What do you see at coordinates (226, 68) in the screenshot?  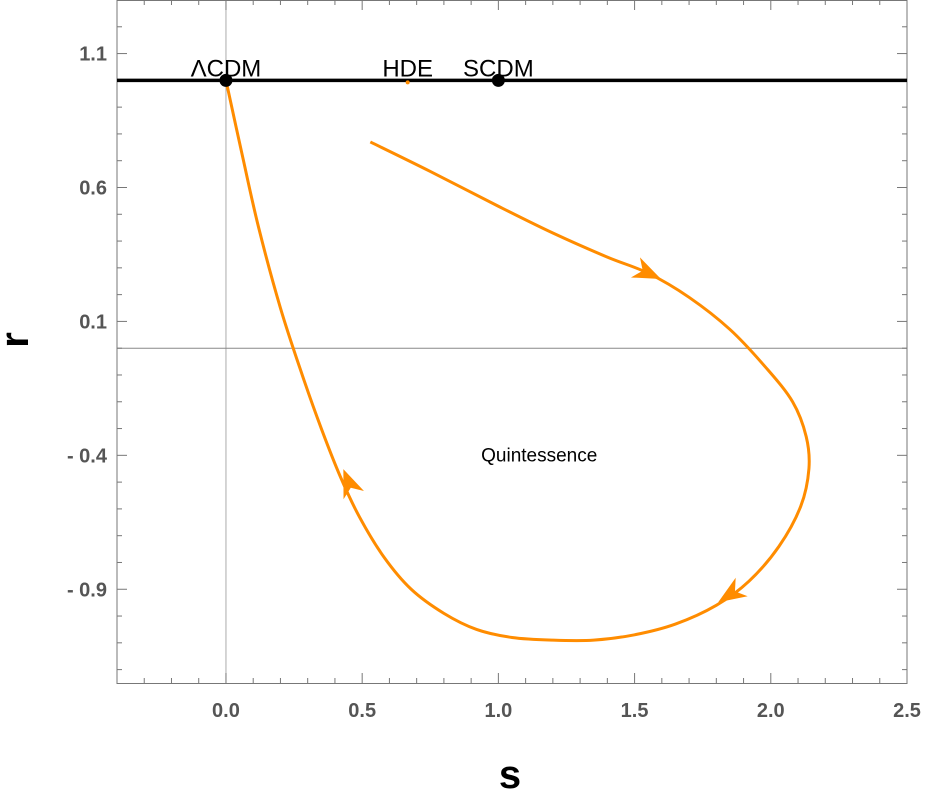 I see `fixed-point-label: ΛCDM` at bounding box center [226, 68].